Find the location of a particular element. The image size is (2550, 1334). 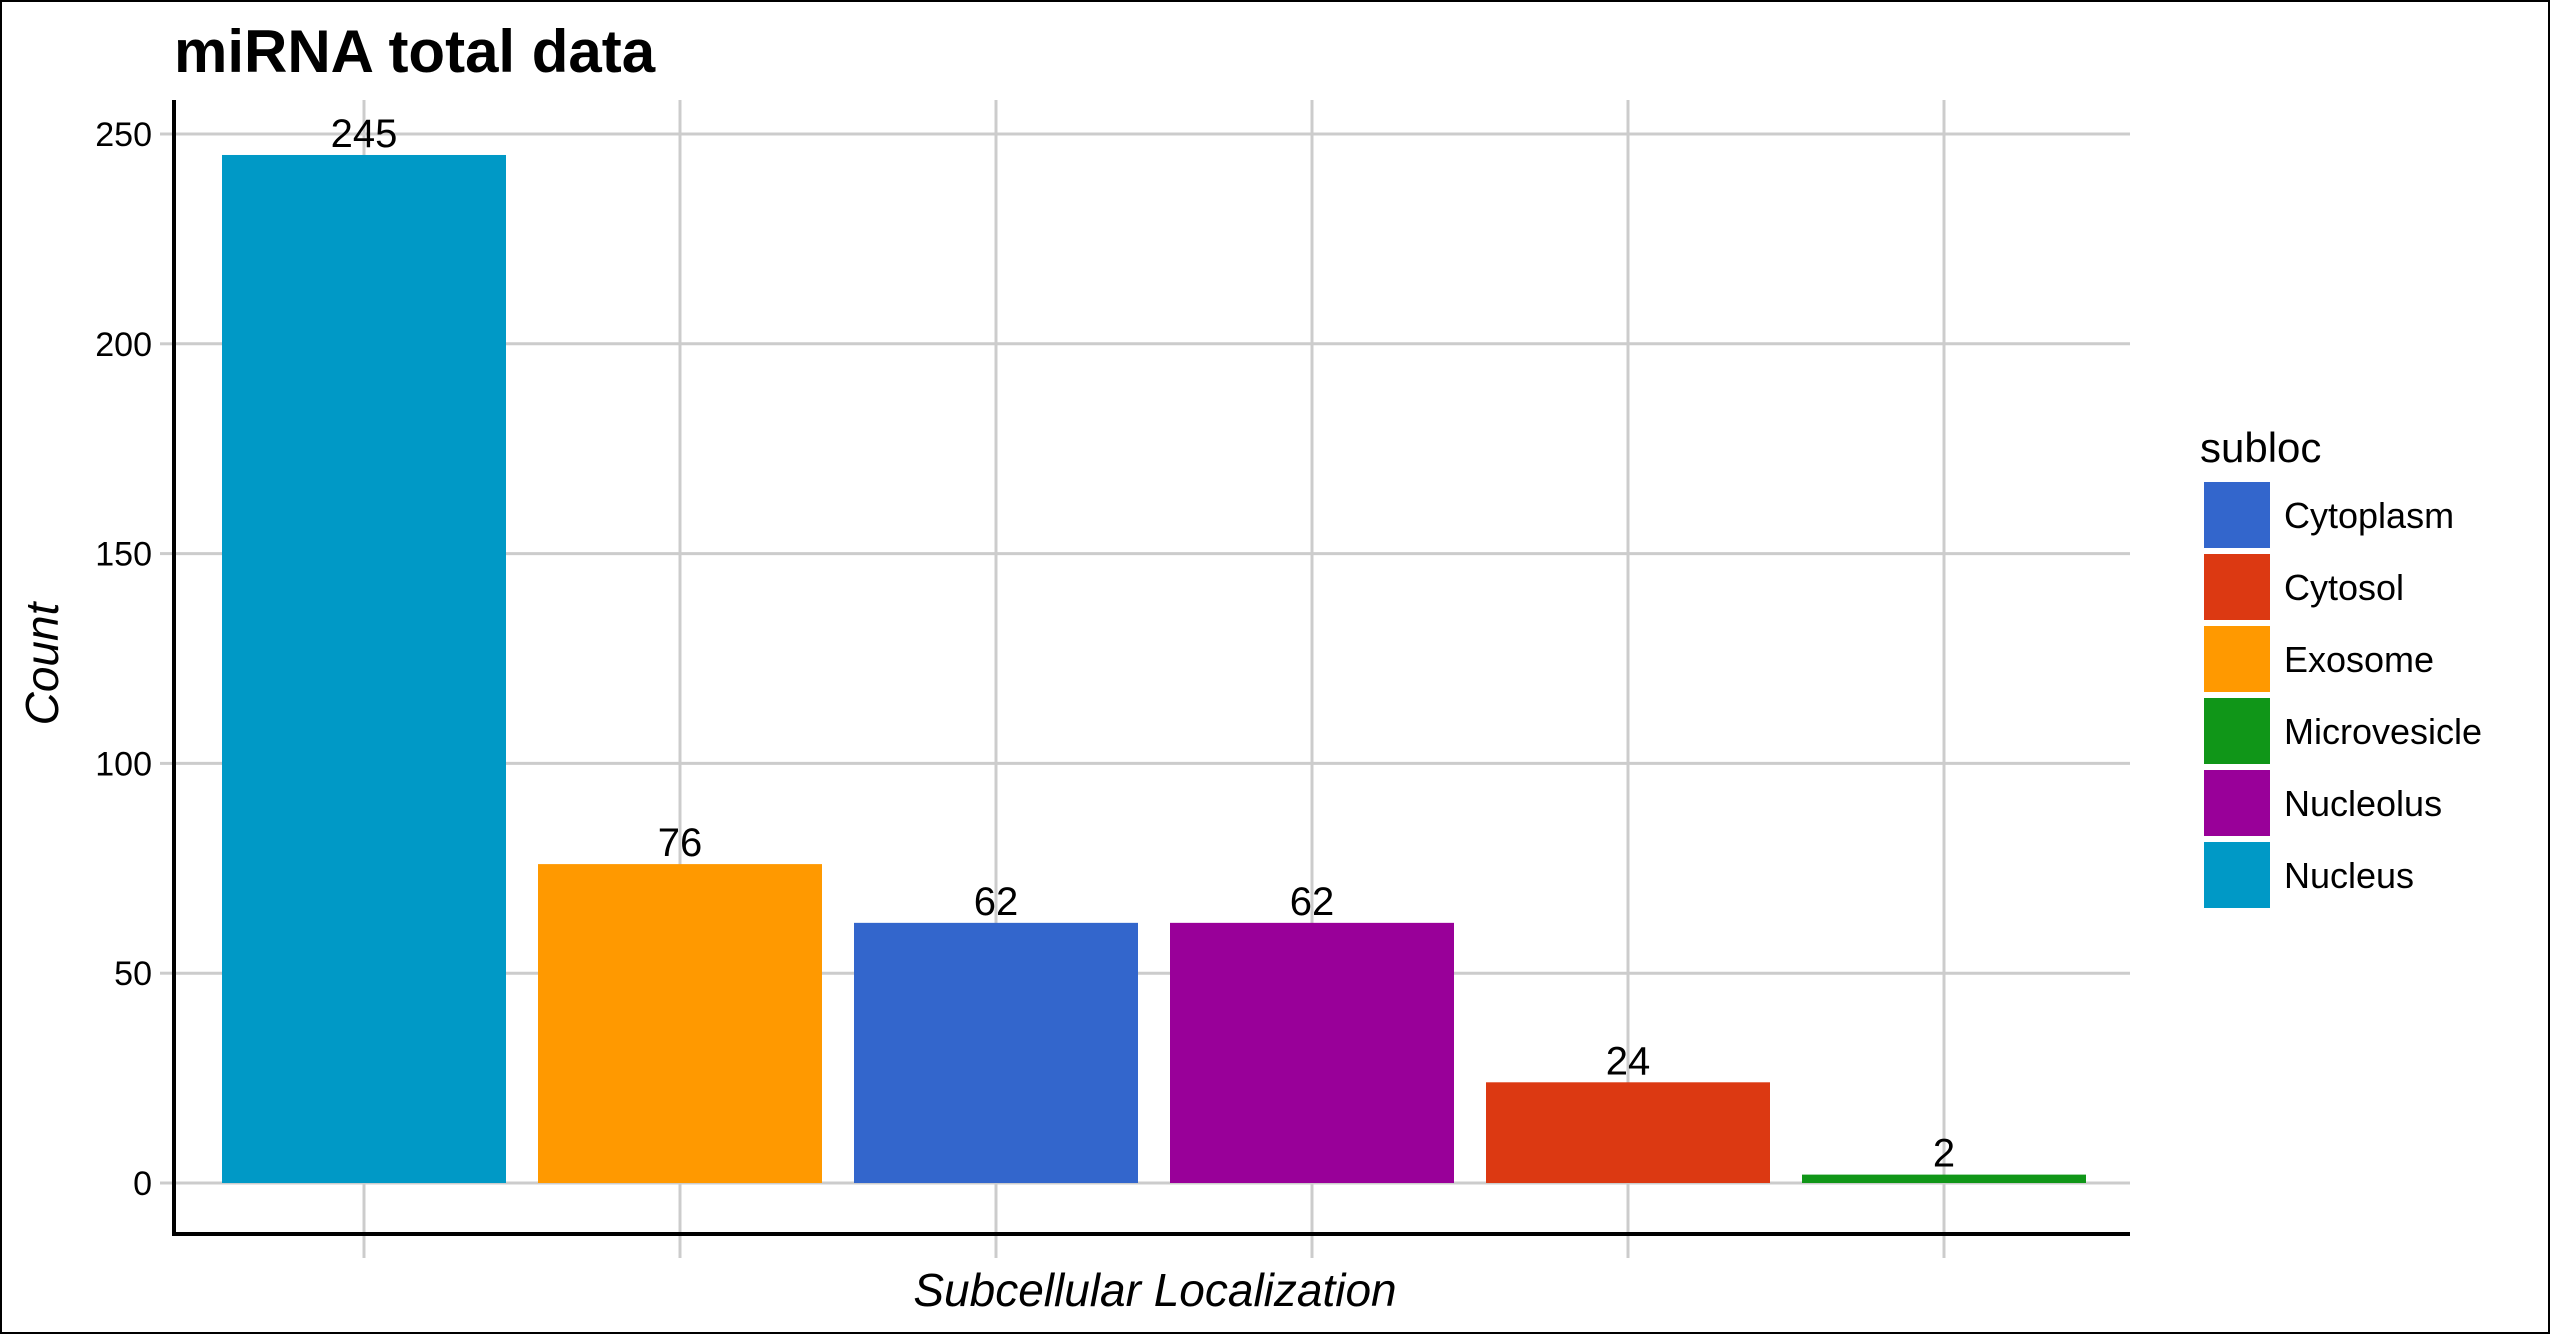

legend-swatch-cytosol is located at coordinates (2237, 587).